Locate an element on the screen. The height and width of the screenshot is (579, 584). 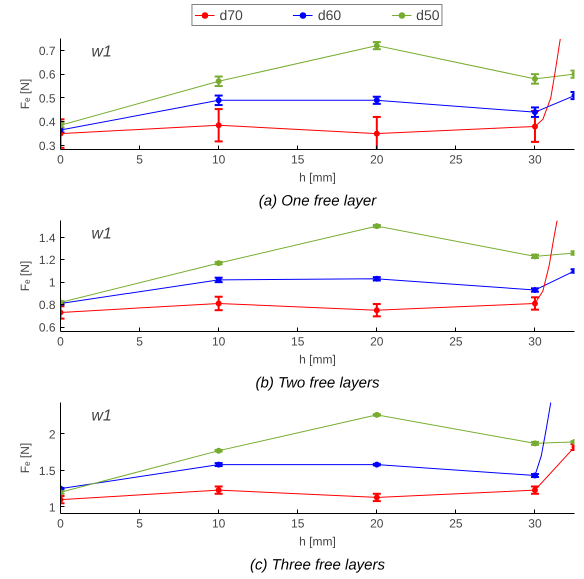
y-tick-label: 0.8 is located at coordinates (47, 305).